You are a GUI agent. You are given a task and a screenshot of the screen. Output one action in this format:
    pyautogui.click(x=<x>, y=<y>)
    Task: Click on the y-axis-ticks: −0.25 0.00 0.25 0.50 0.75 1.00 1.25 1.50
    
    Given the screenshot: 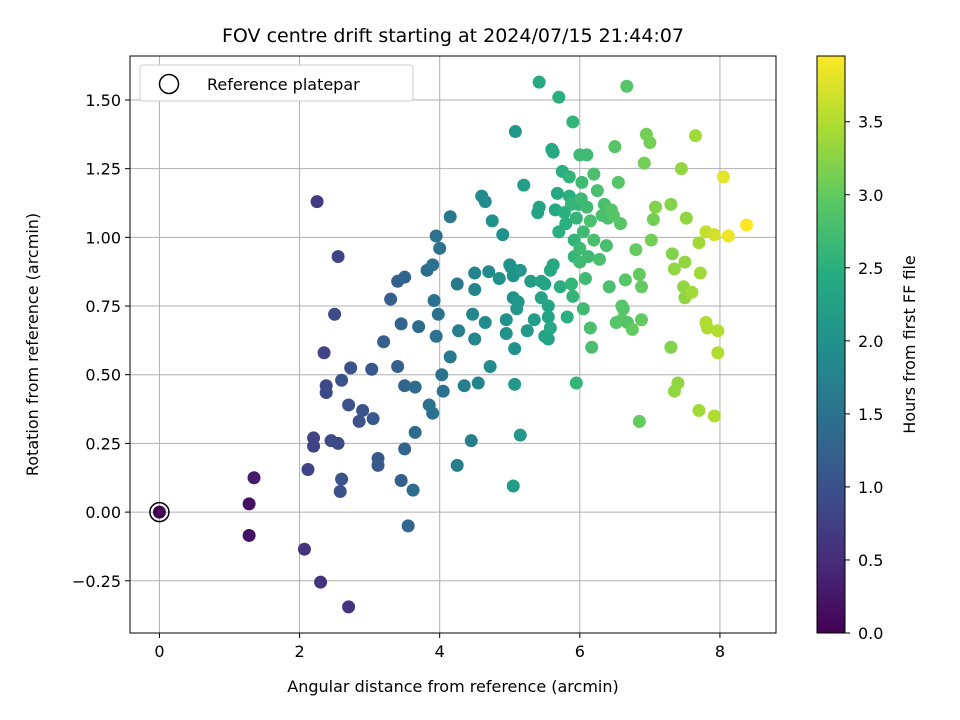 What is the action you would take?
    pyautogui.click(x=101, y=341)
    